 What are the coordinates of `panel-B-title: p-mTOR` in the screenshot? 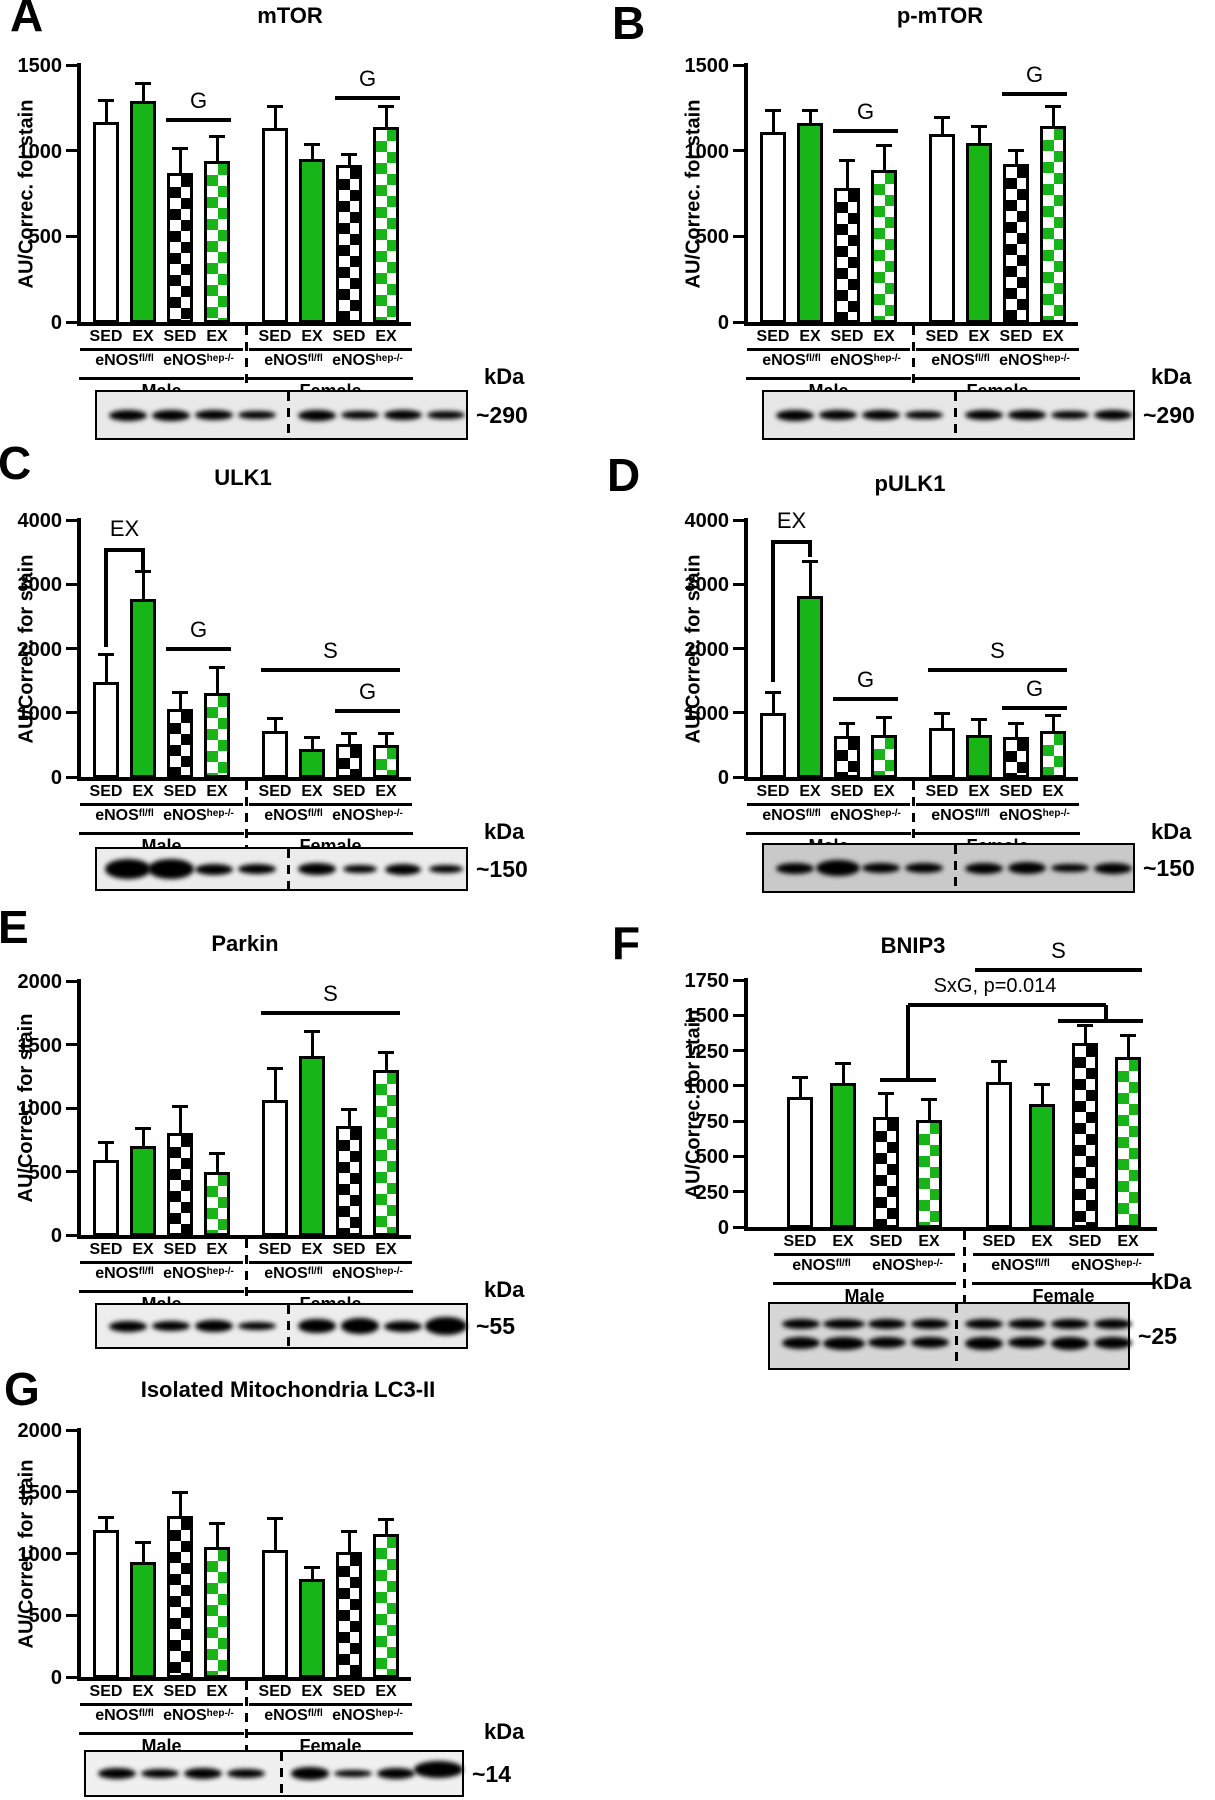 It's located at (940, 15).